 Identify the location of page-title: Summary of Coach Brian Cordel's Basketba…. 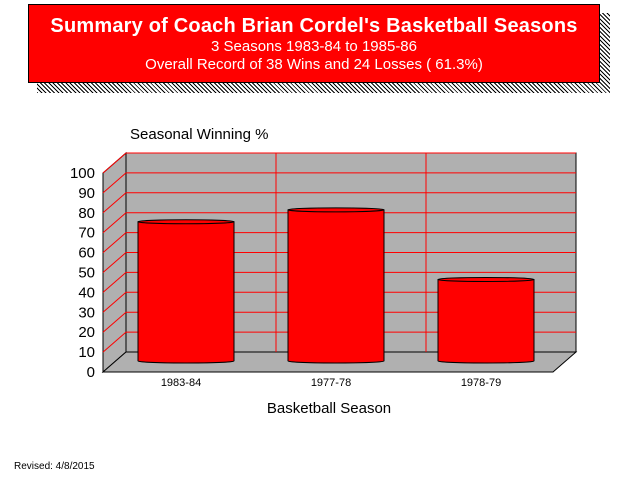
(314, 26).